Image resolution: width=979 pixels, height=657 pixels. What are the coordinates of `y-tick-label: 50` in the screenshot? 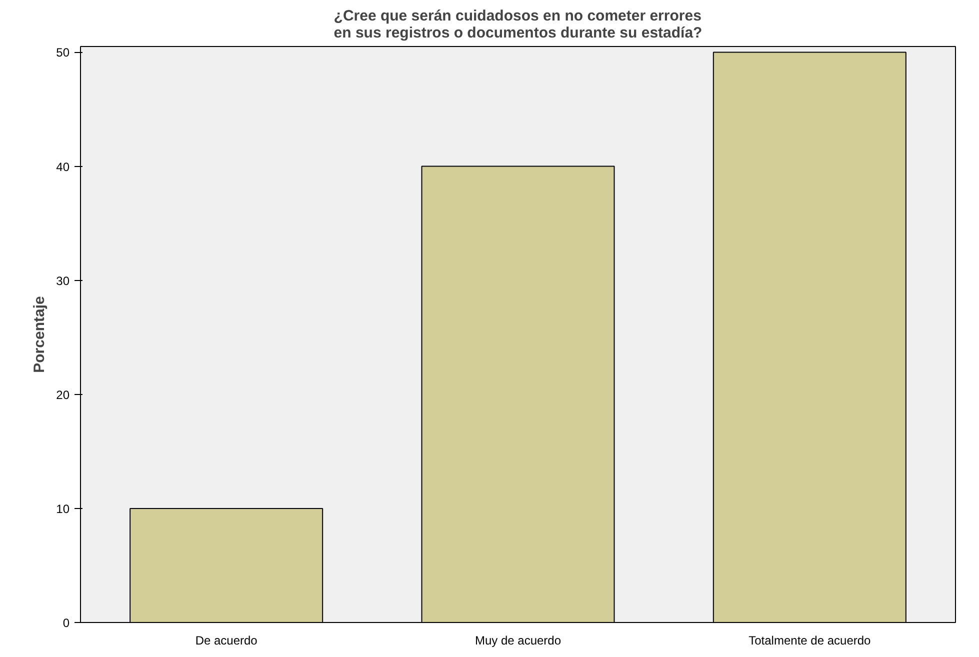 It's located at (63, 53).